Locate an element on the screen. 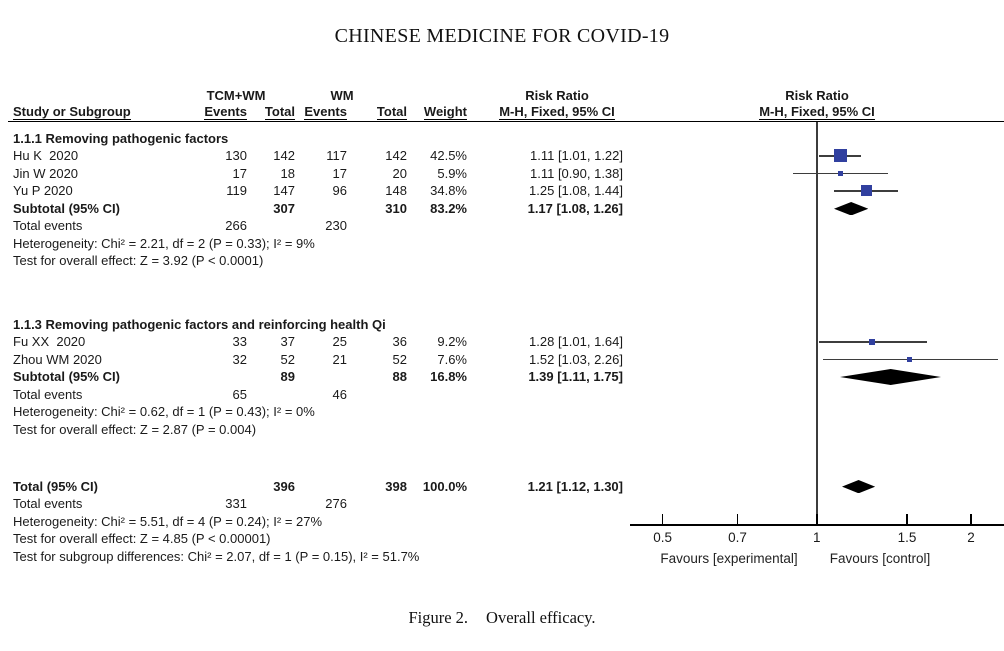 The width and height of the screenshot is (1004, 651). risk-ratio-ci: 1.11 [0.90, 1.38] is located at coordinates (576, 173).